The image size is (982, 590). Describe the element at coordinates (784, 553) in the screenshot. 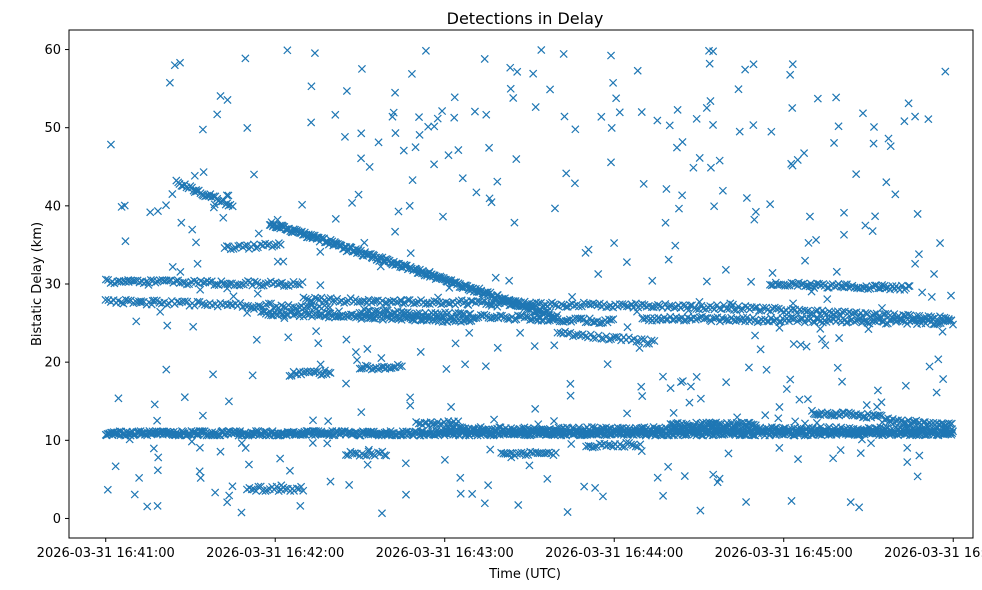

I see `x-tick-label: 2026-03-31 16:45:00` at that location.